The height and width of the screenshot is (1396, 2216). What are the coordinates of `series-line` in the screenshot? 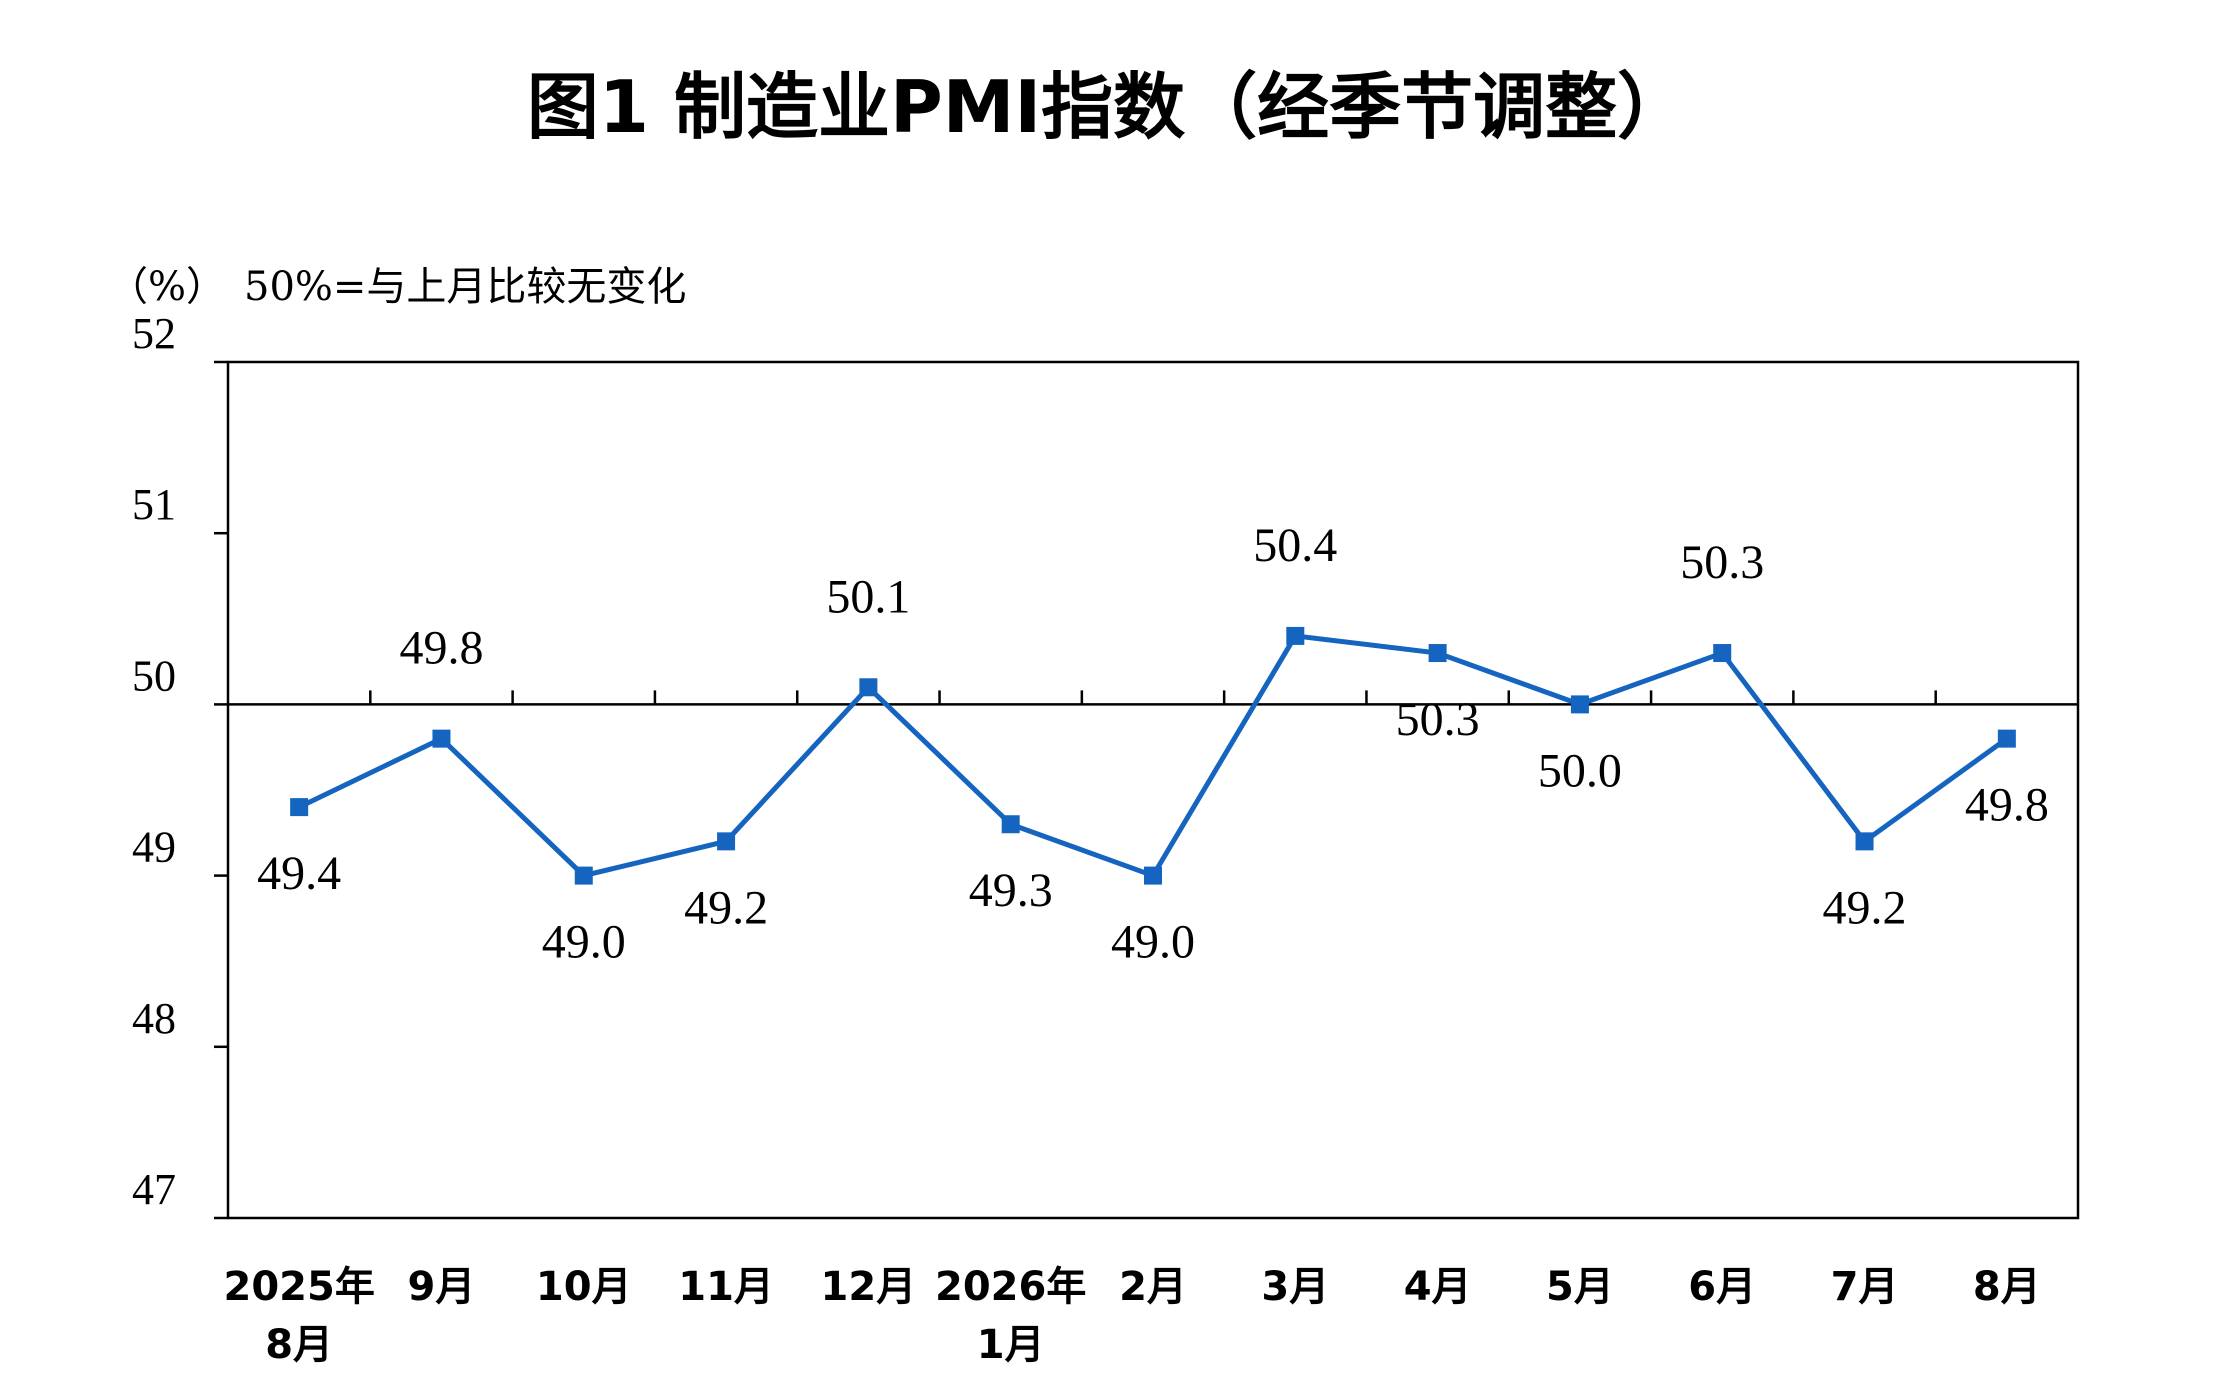 It's located at (1153, 756).